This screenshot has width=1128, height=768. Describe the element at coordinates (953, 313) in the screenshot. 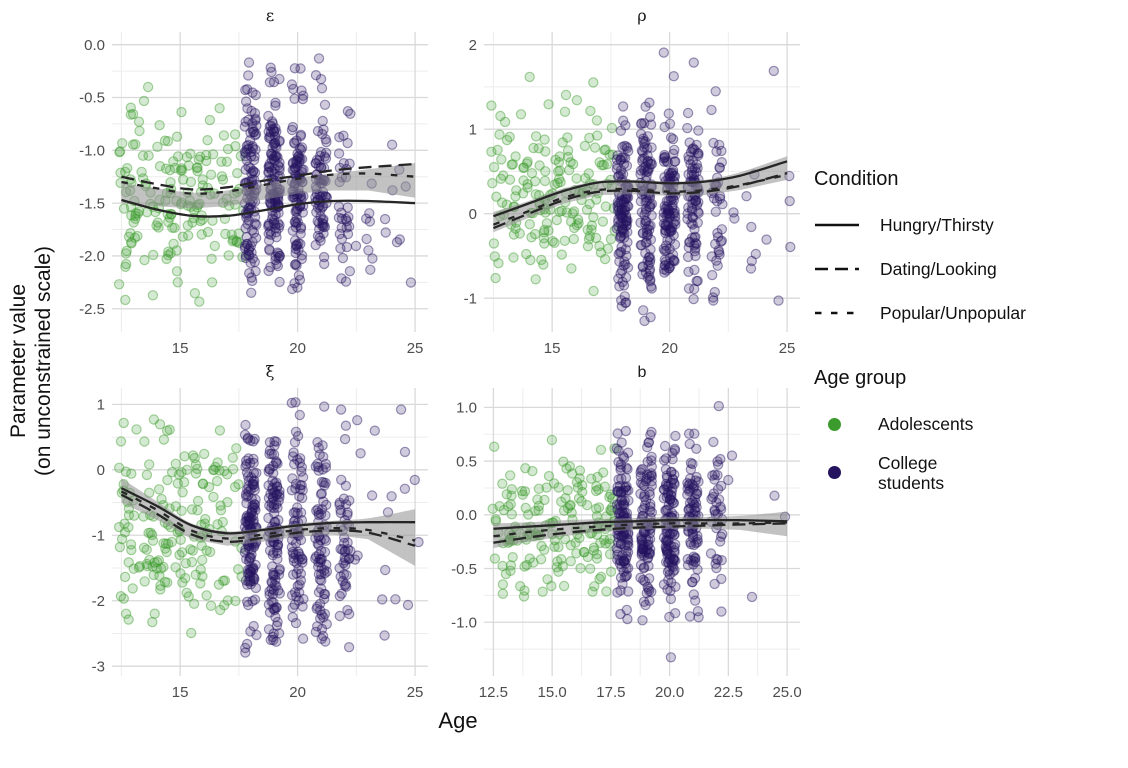

I see `legend-entry-label: Popular/Unpopular` at that location.